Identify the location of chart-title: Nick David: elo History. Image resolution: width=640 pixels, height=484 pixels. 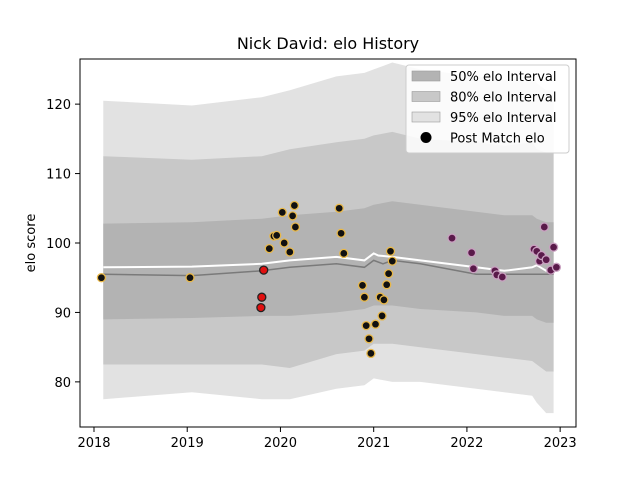
(328, 43).